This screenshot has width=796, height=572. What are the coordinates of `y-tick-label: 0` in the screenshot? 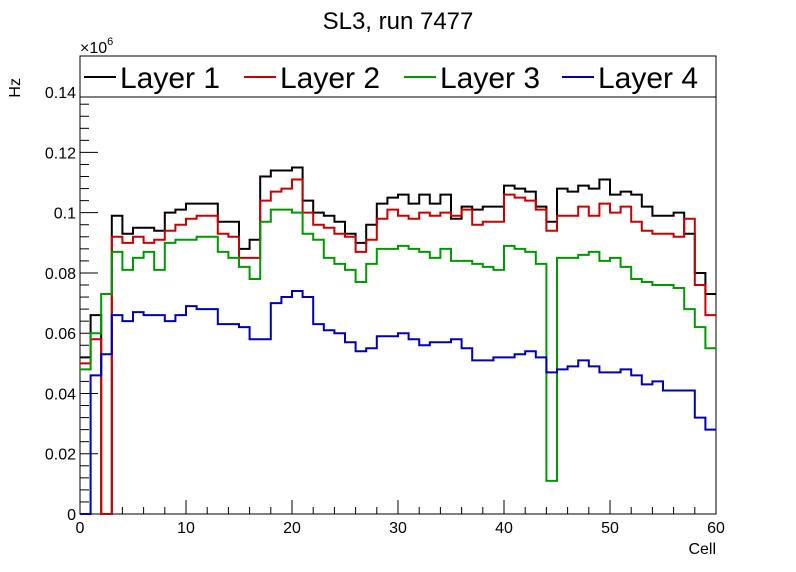 It's located at (71, 515).